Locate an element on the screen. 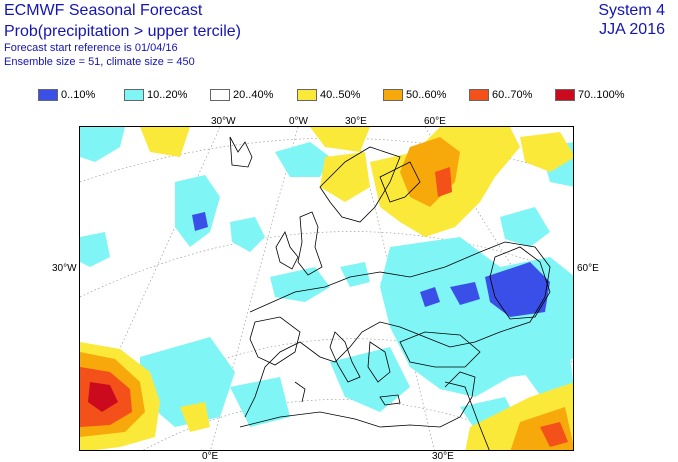 The width and height of the screenshot is (678, 462). legend-label: 0..10% is located at coordinates (78, 95).